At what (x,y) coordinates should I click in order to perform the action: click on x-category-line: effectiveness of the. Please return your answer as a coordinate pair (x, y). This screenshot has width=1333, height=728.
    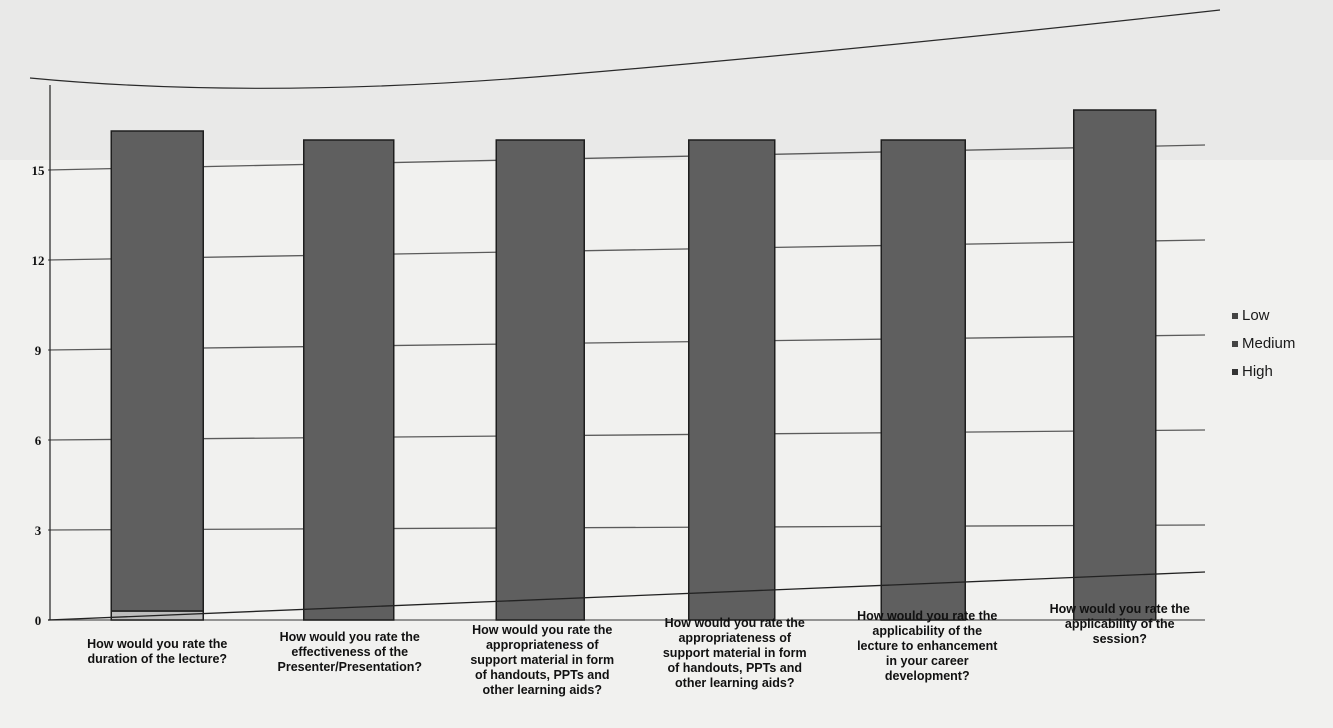
    Looking at the image, I should click on (349, 652).